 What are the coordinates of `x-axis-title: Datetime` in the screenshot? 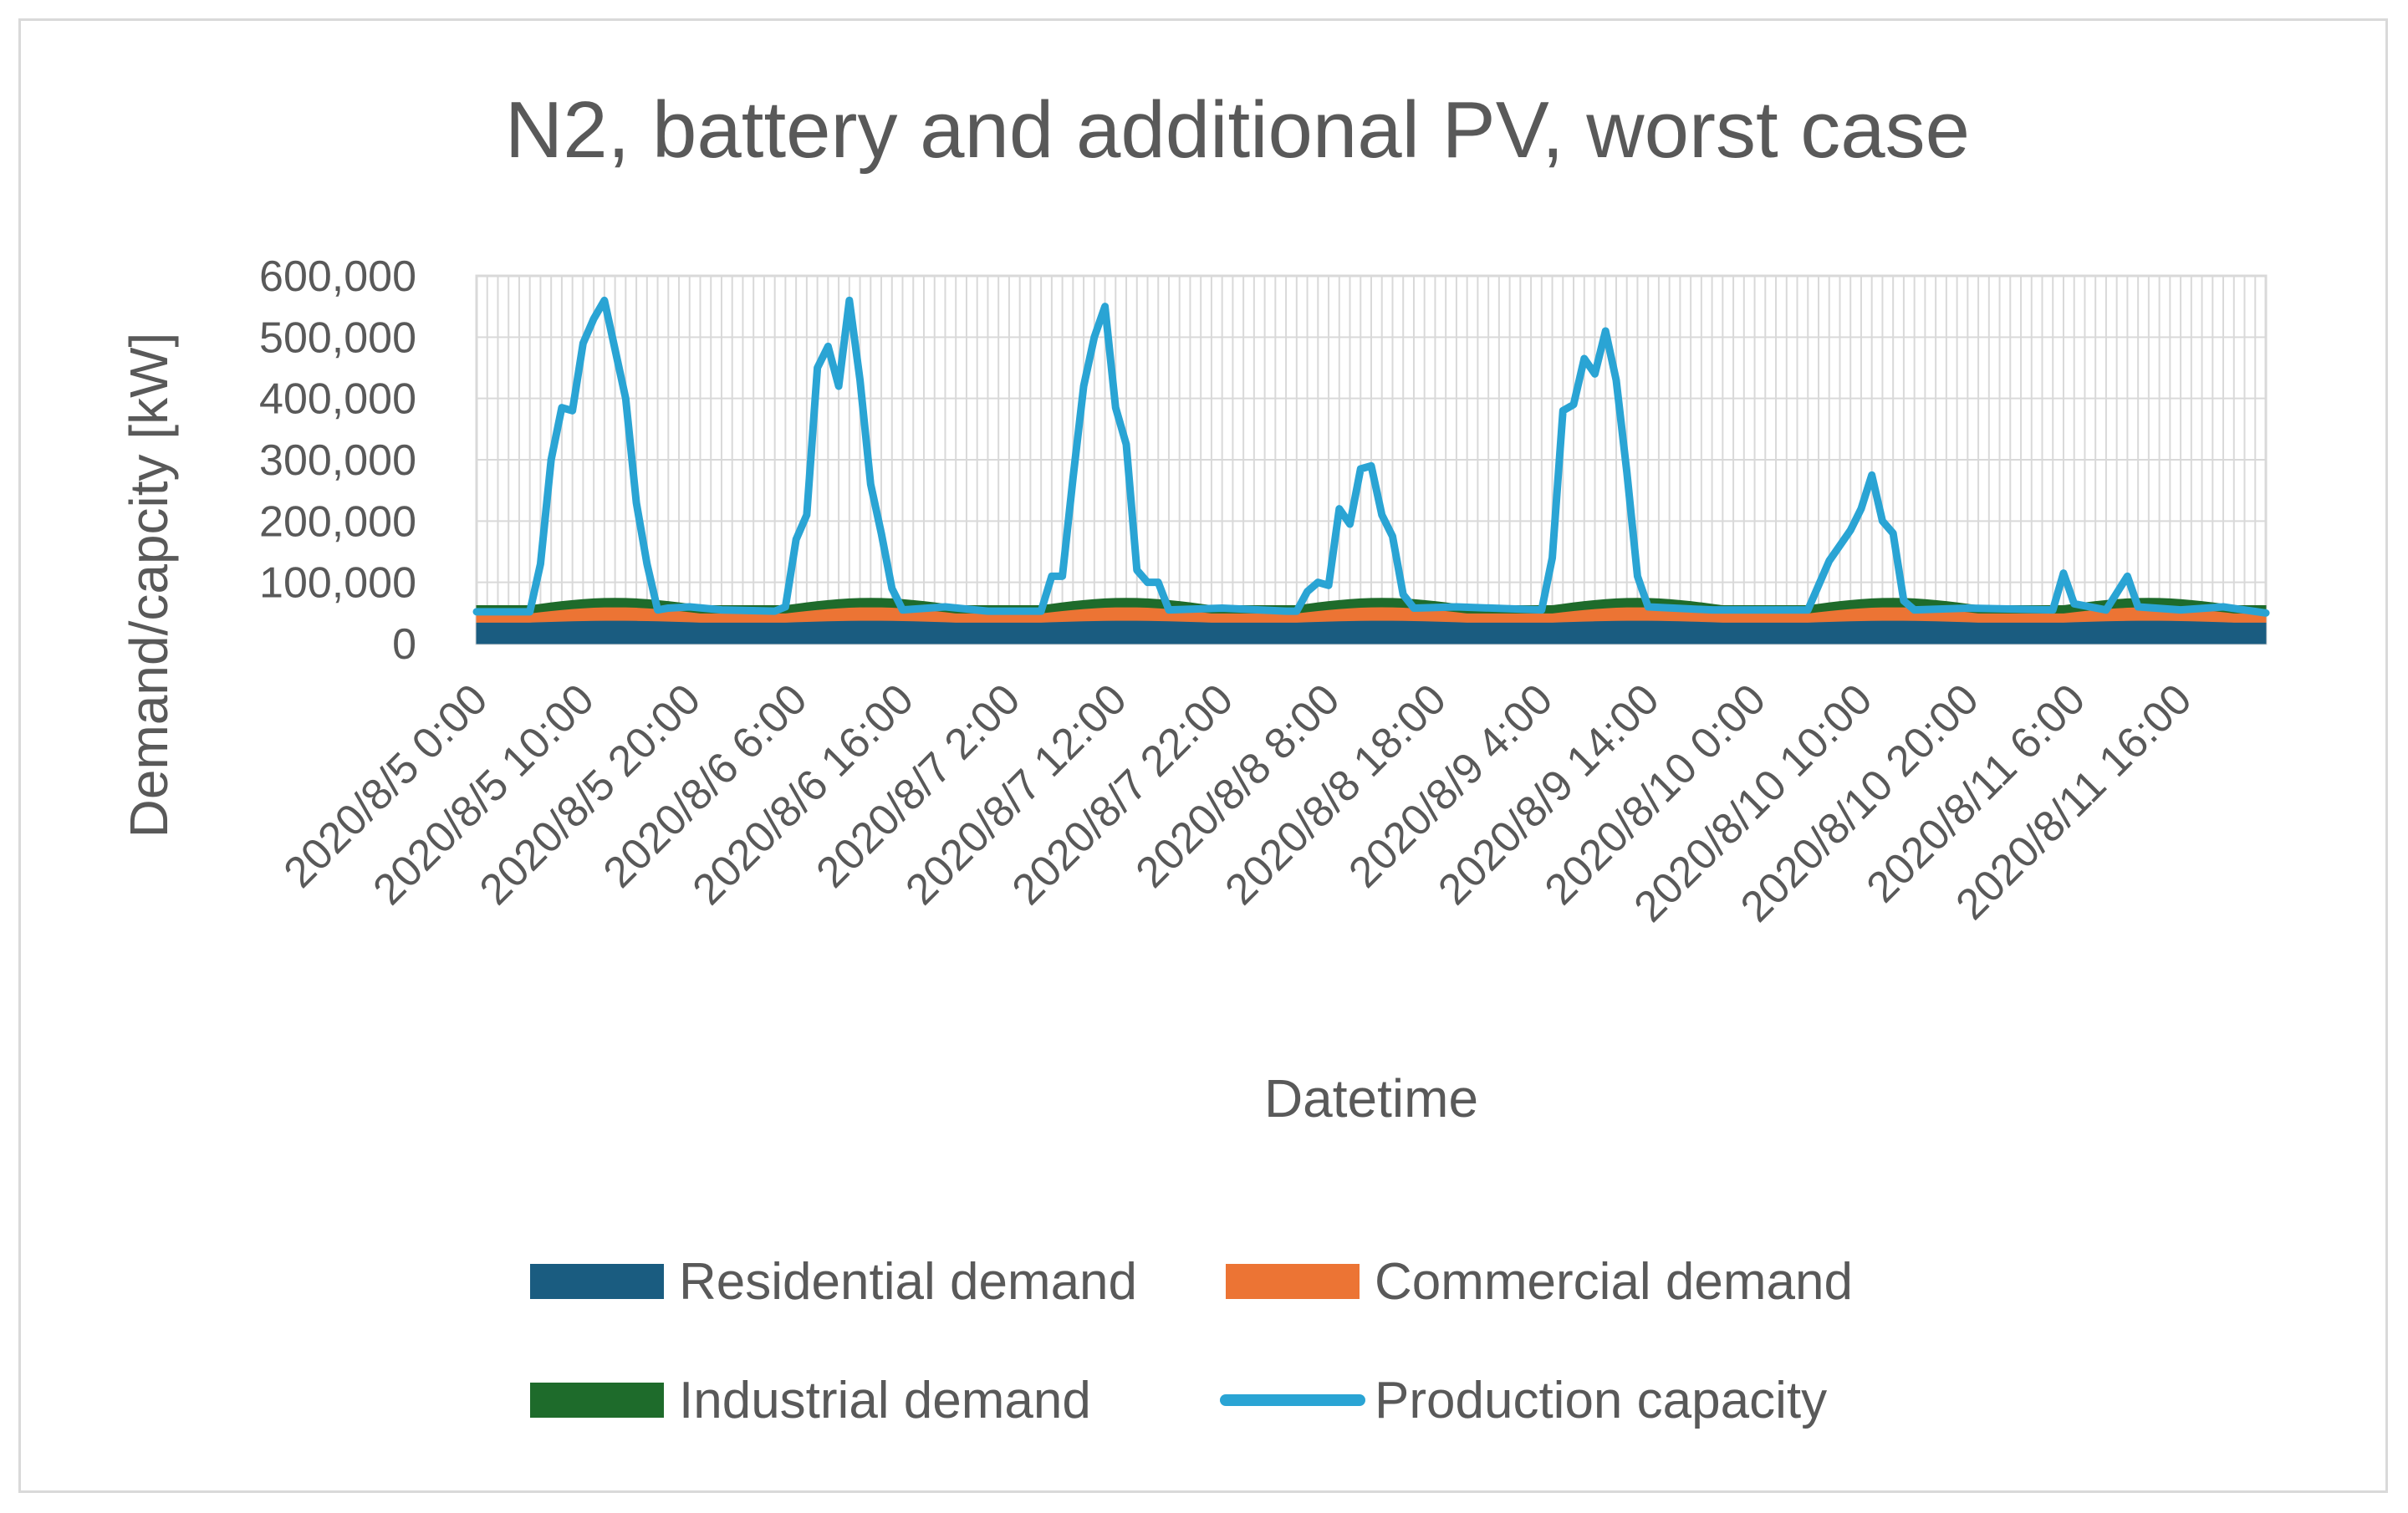 It's located at (1371, 1098).